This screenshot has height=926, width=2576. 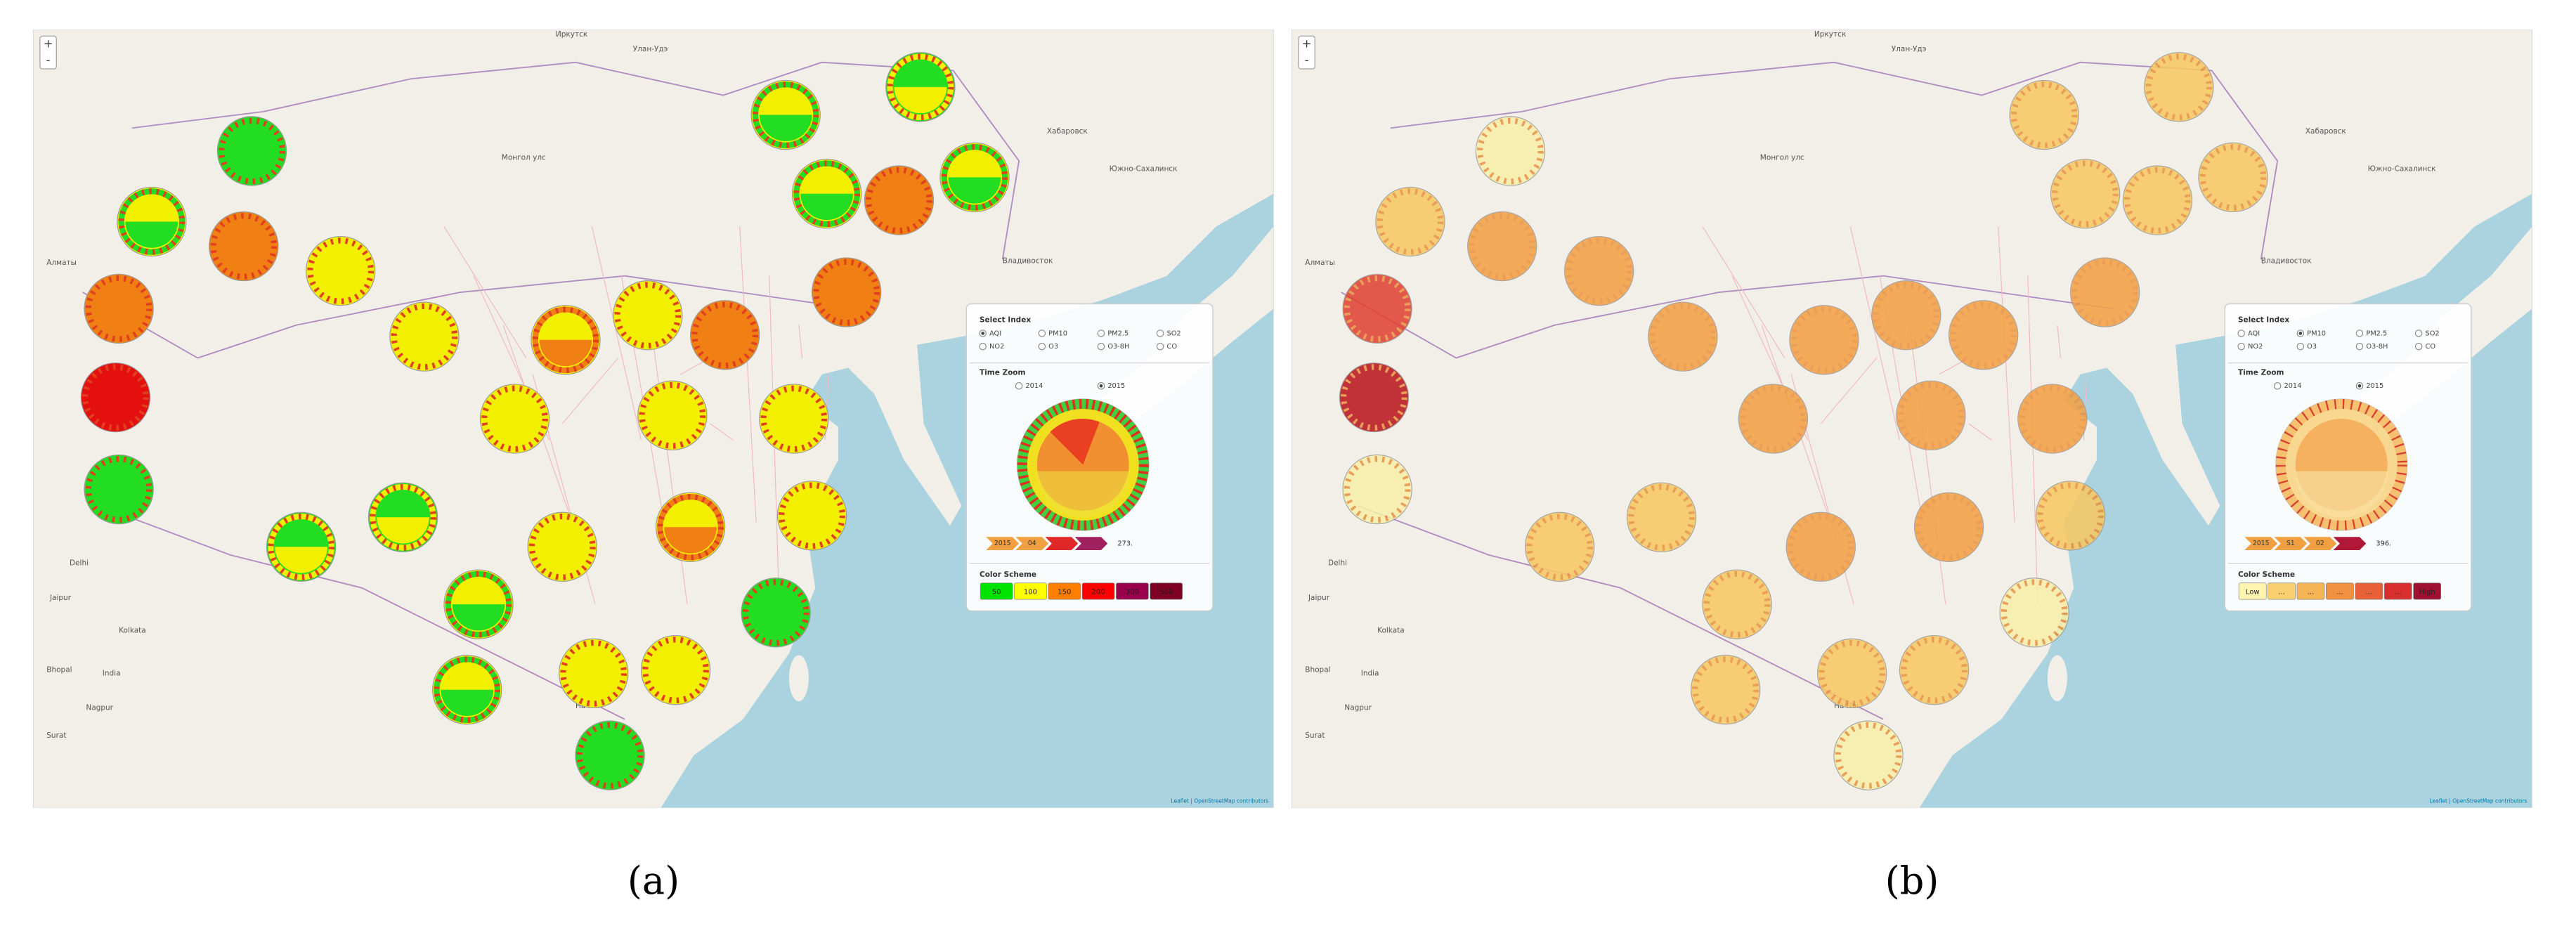 I want to click on select-index-title: Select Index, so click(x=2263, y=321).